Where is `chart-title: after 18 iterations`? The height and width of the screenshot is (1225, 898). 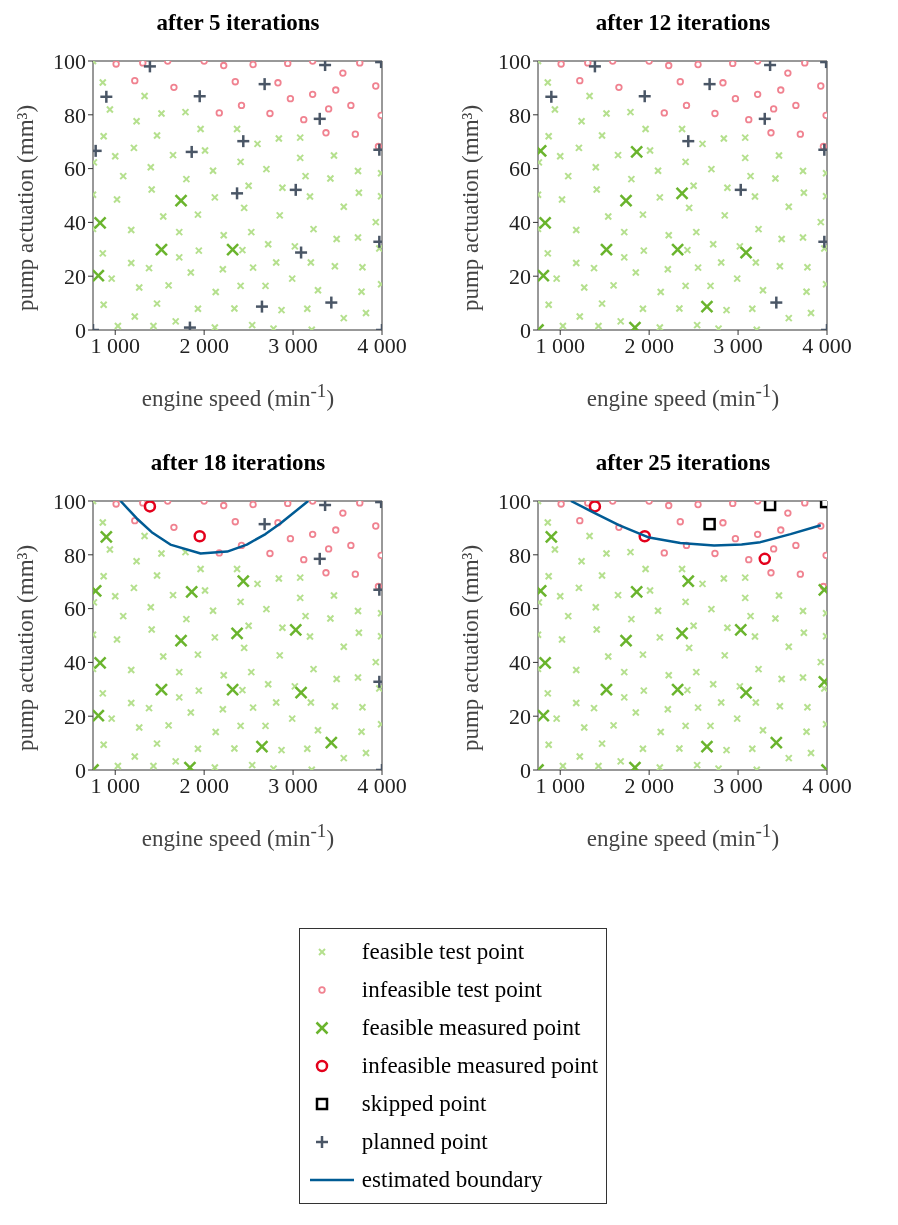
chart-title: after 18 iterations is located at coordinates (238, 463).